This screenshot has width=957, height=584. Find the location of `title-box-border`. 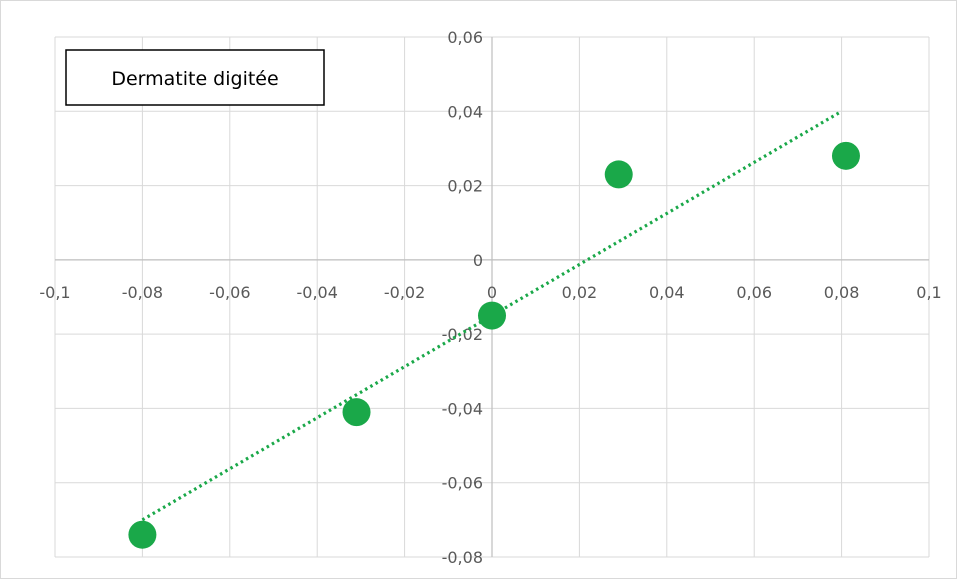

title-box-border is located at coordinates (195, 77).